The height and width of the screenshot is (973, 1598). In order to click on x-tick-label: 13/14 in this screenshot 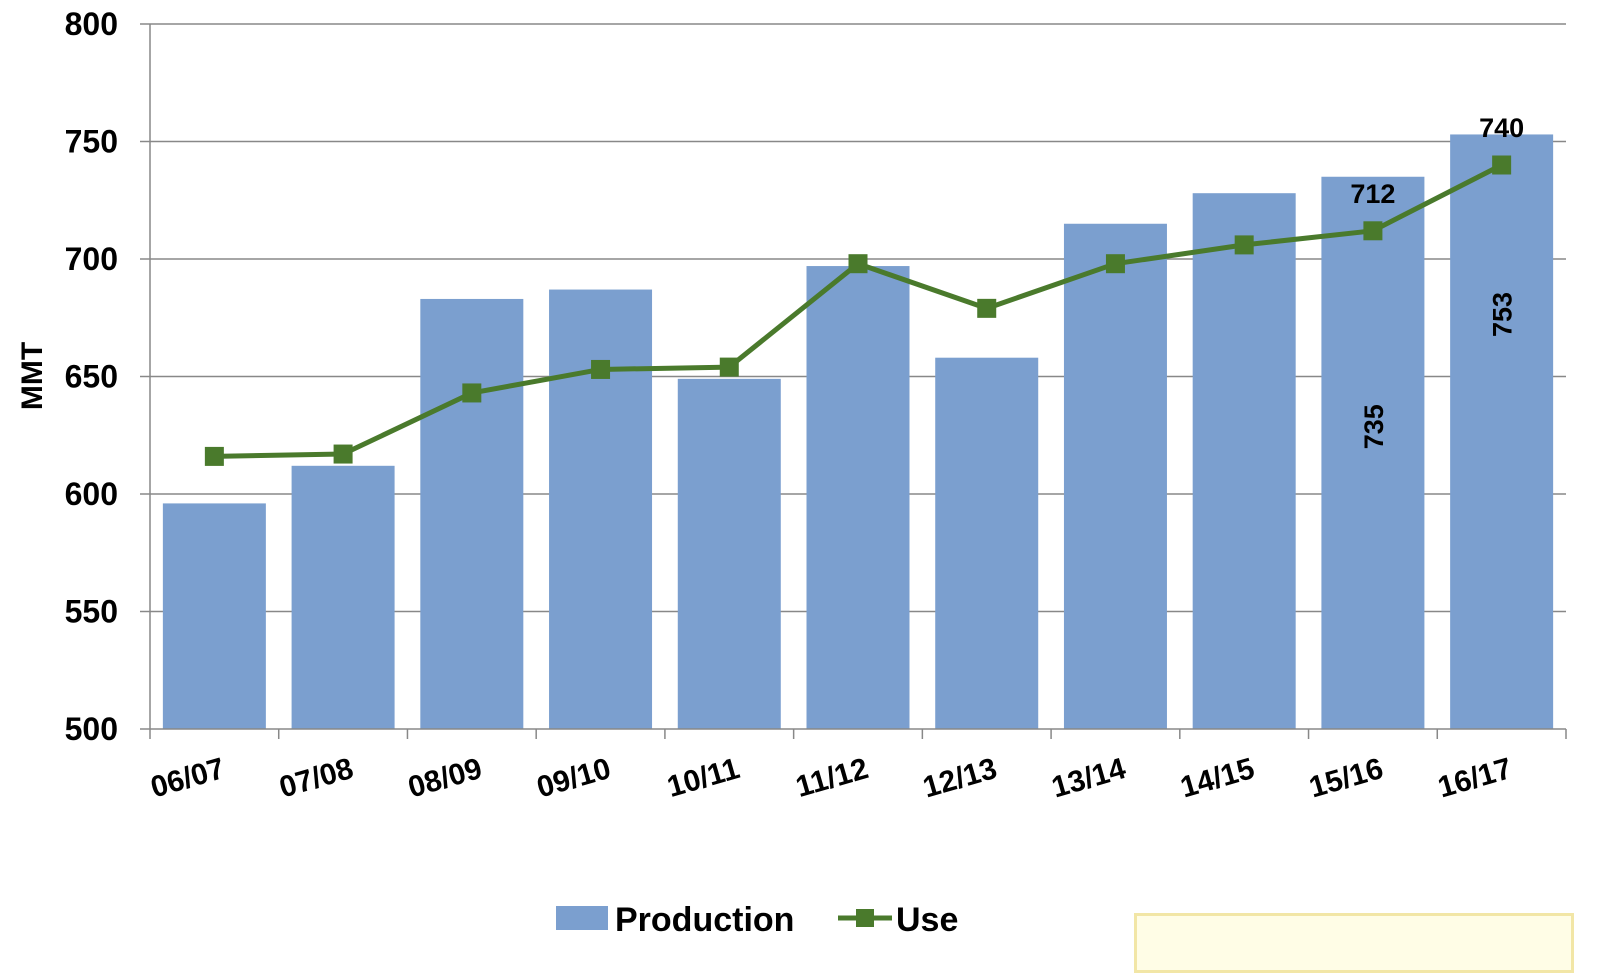, I will do `click(1089, 778)`.